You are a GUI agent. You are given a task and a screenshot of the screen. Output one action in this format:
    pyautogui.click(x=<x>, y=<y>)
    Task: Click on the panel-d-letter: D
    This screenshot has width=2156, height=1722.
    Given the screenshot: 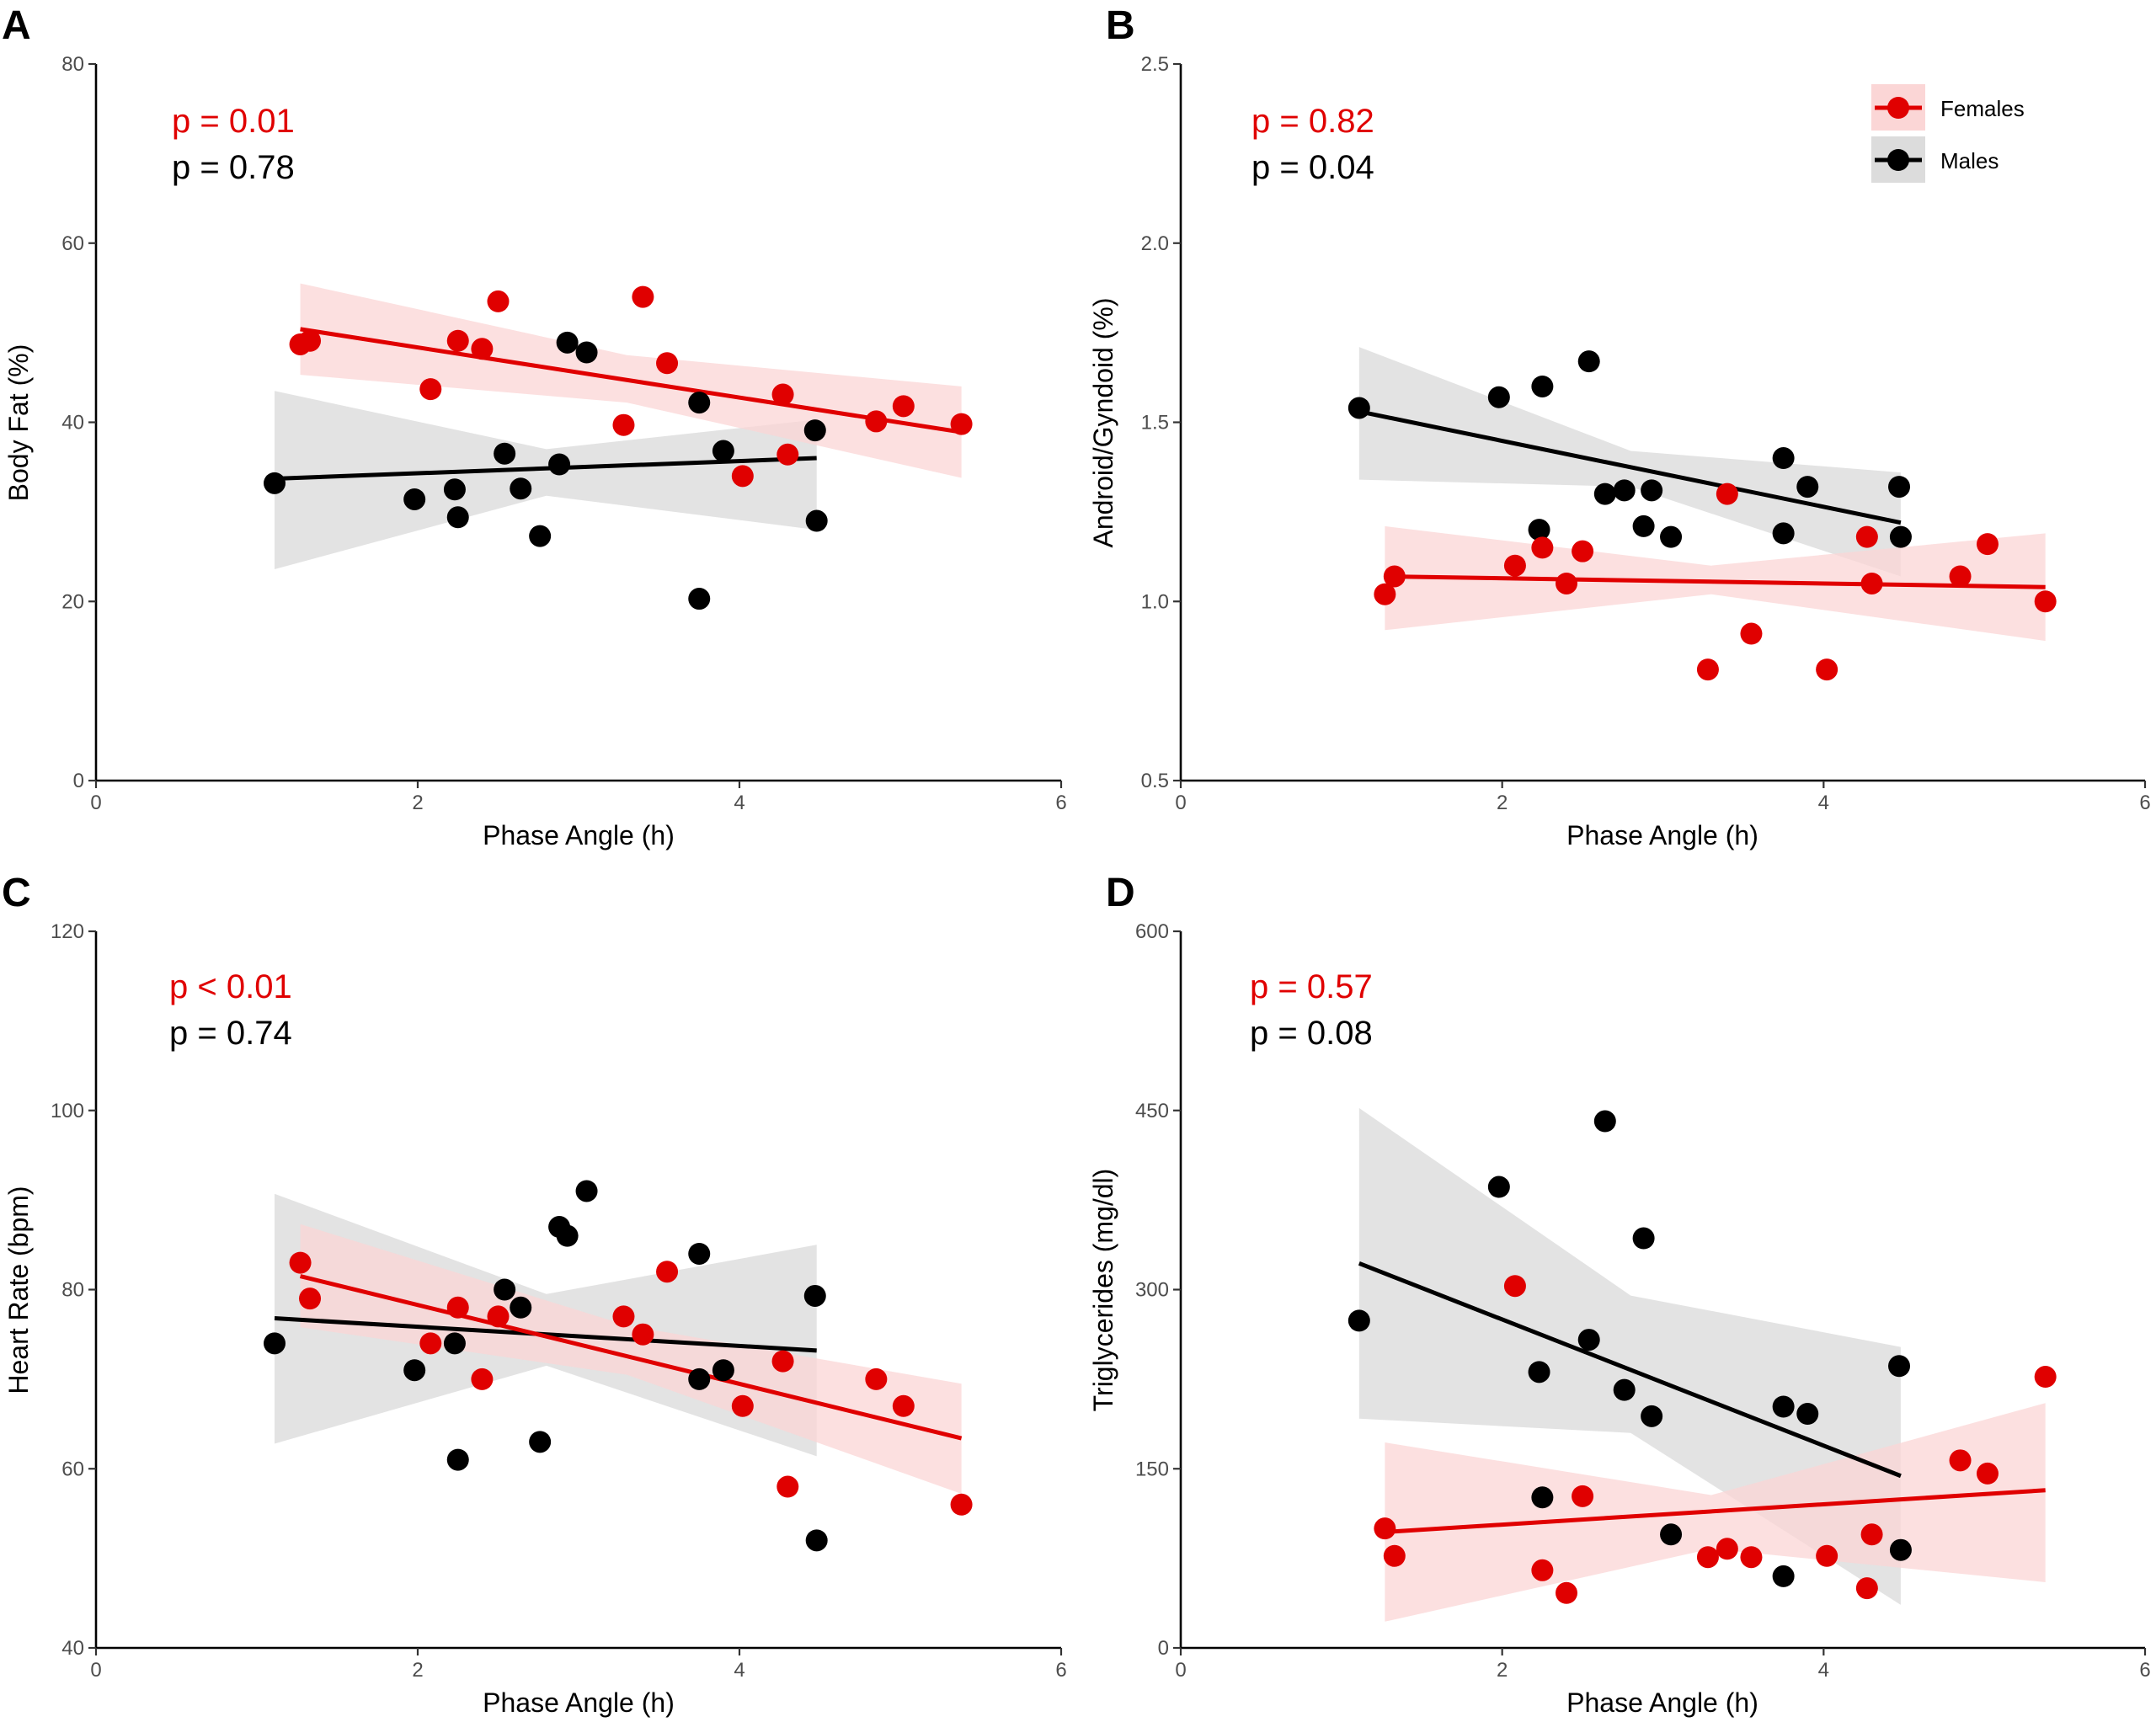 What is the action you would take?
    pyautogui.click(x=1120, y=893)
    